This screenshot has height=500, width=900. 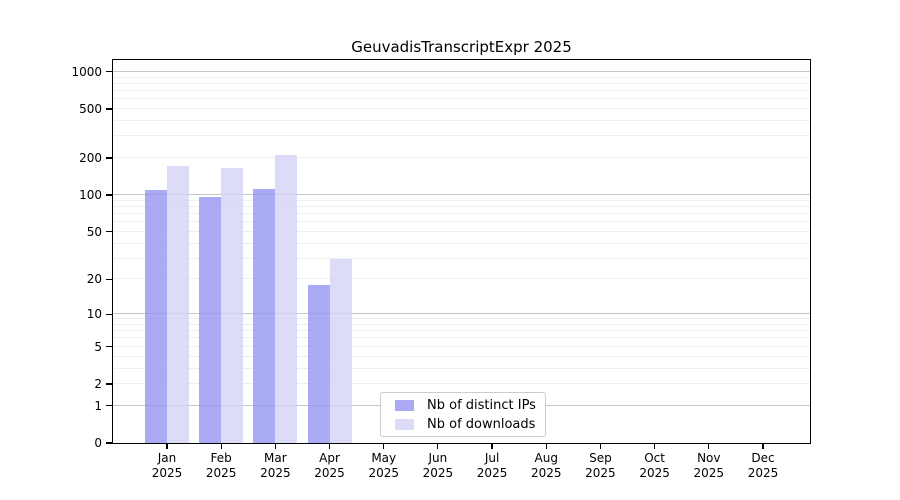 What do you see at coordinates (438, 465) in the screenshot?
I see `x-tick-label-jun: Jun 2025` at bounding box center [438, 465].